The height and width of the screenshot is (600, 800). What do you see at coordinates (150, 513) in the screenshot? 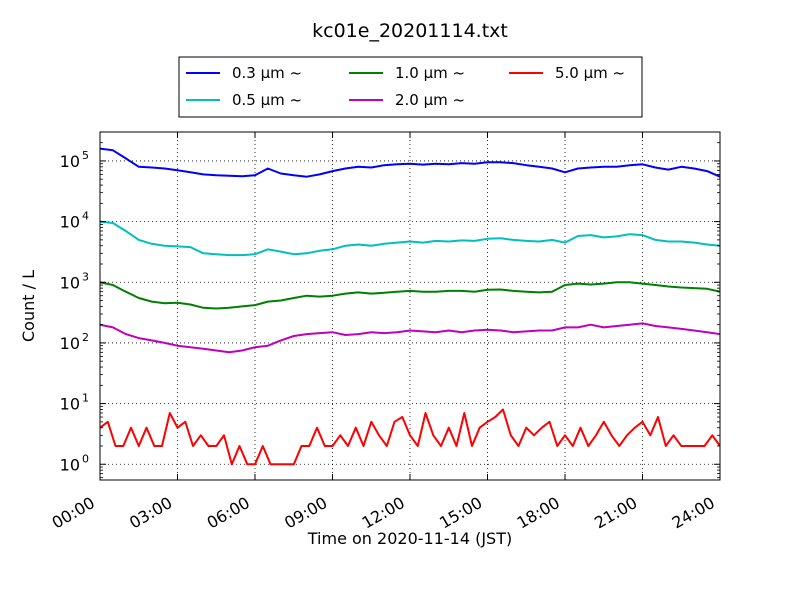
I see `x-tick-label: 03:00` at bounding box center [150, 513].